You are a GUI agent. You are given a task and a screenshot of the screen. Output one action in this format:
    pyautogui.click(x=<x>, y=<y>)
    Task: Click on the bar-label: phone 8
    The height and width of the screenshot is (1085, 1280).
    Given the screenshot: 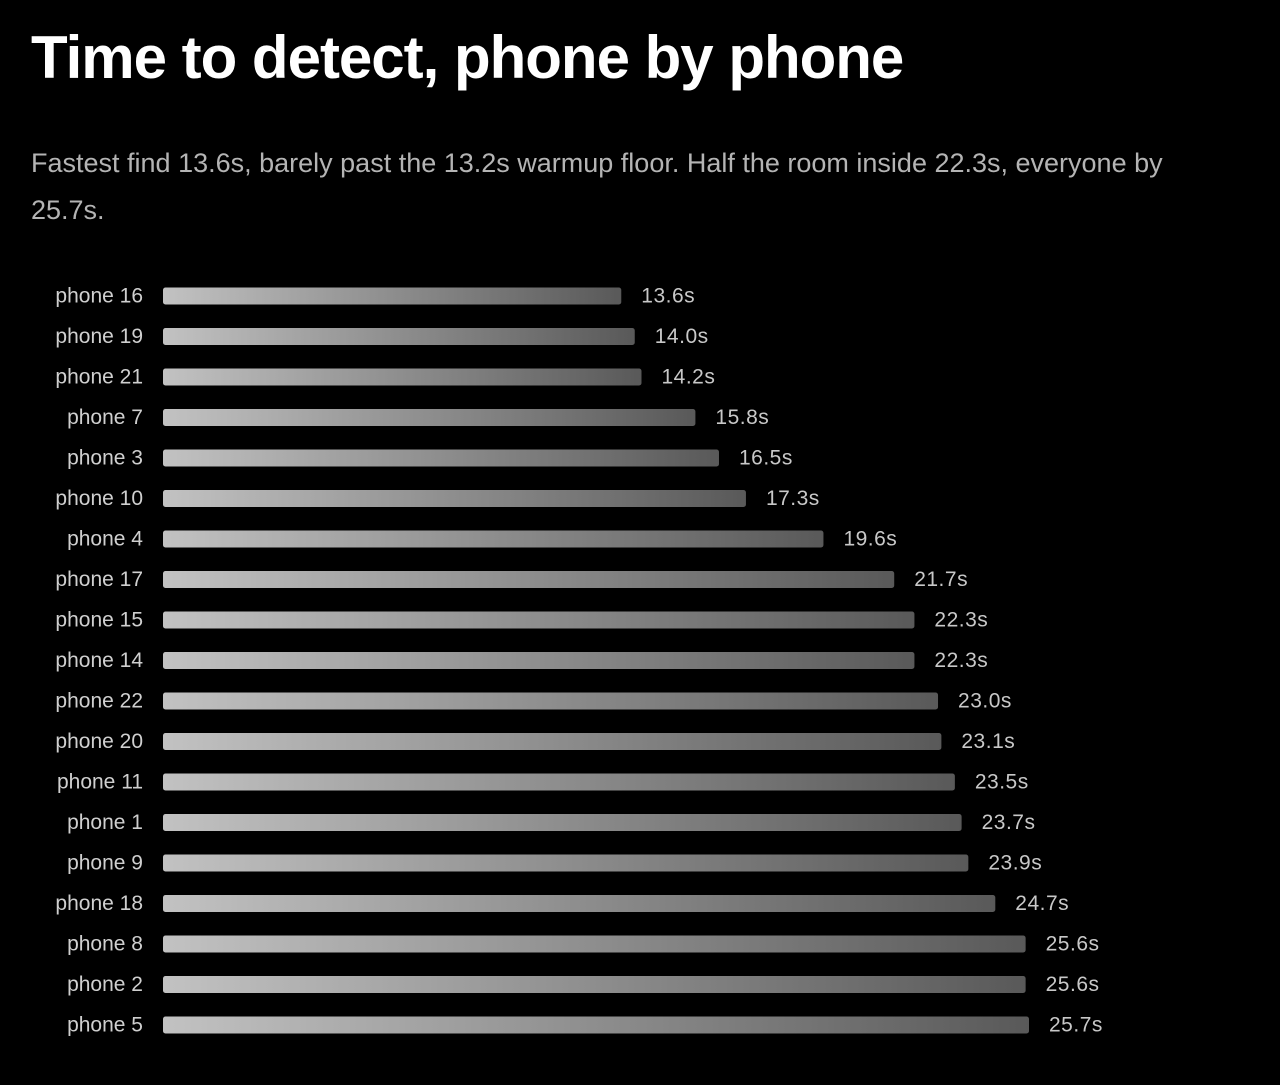 What is the action you would take?
    pyautogui.click(x=105, y=944)
    